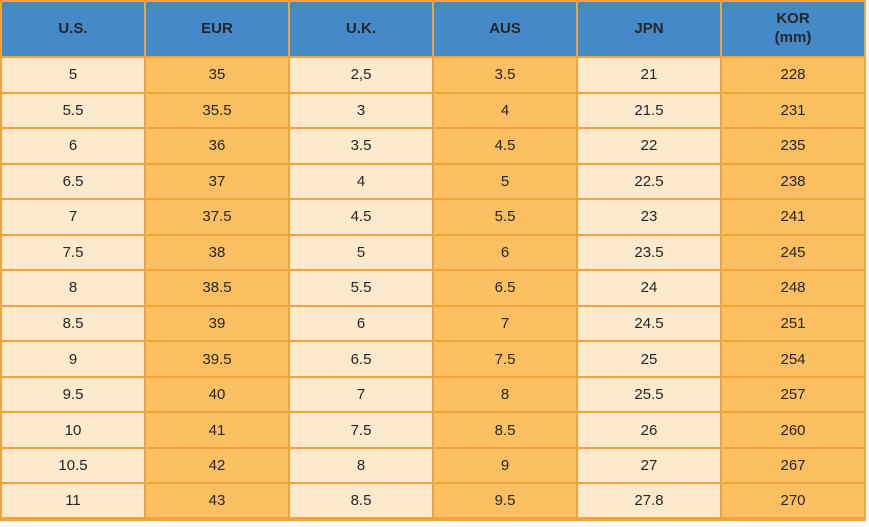 The height and width of the screenshot is (527, 869). Describe the element at coordinates (73, 288) in the screenshot. I see `cell-us: 8` at that location.